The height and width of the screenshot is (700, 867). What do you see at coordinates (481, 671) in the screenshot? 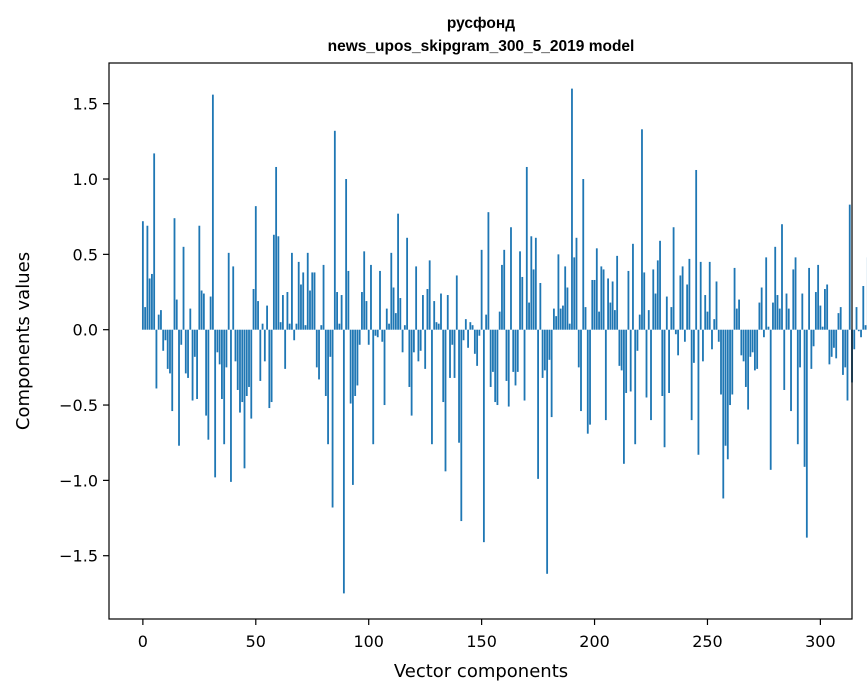
I see `x-axis-label: Vector components` at bounding box center [481, 671].